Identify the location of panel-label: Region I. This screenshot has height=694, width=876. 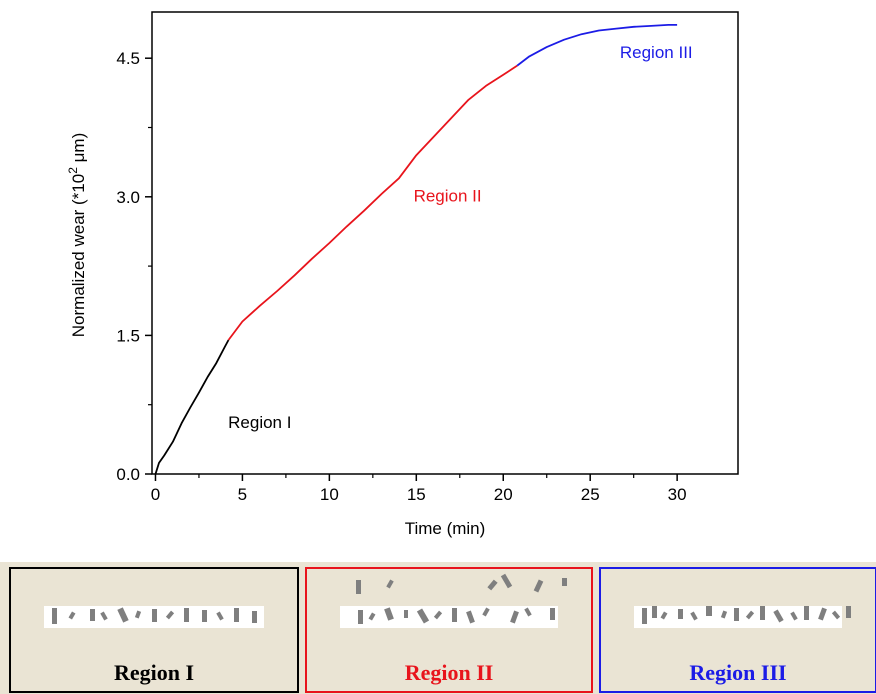
(154, 672).